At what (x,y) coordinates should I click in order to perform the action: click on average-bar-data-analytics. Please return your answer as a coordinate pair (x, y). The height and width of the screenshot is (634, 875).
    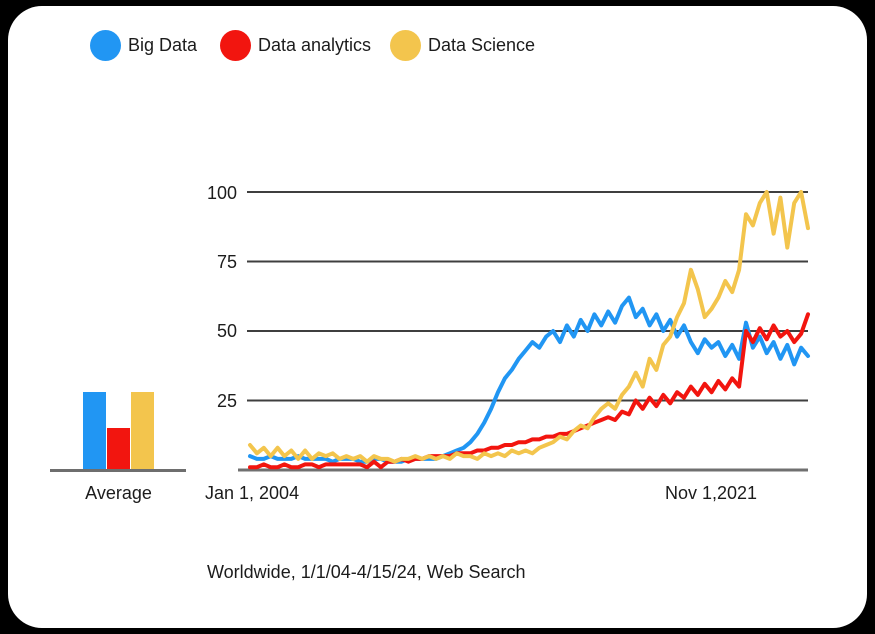
    Looking at the image, I should click on (118, 449).